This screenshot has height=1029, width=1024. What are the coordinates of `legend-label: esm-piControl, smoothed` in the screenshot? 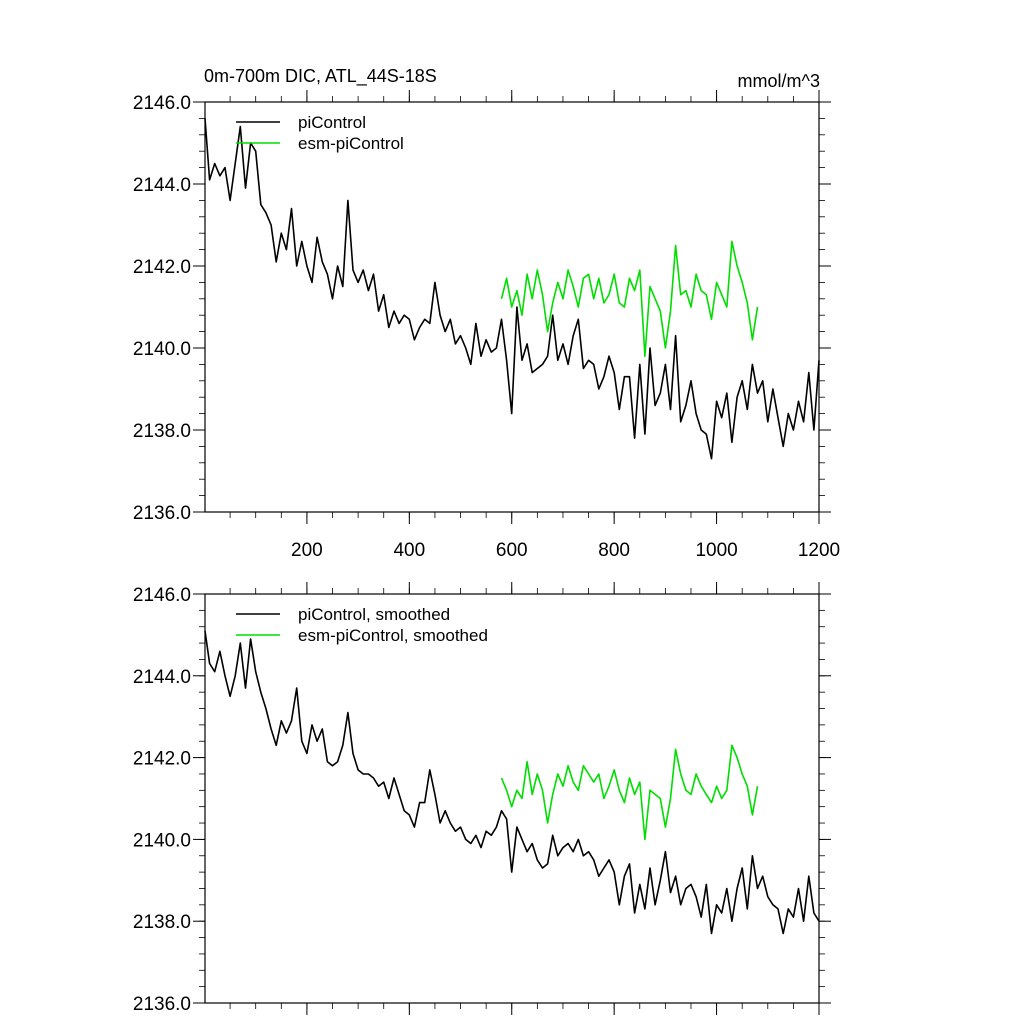 It's located at (393, 635).